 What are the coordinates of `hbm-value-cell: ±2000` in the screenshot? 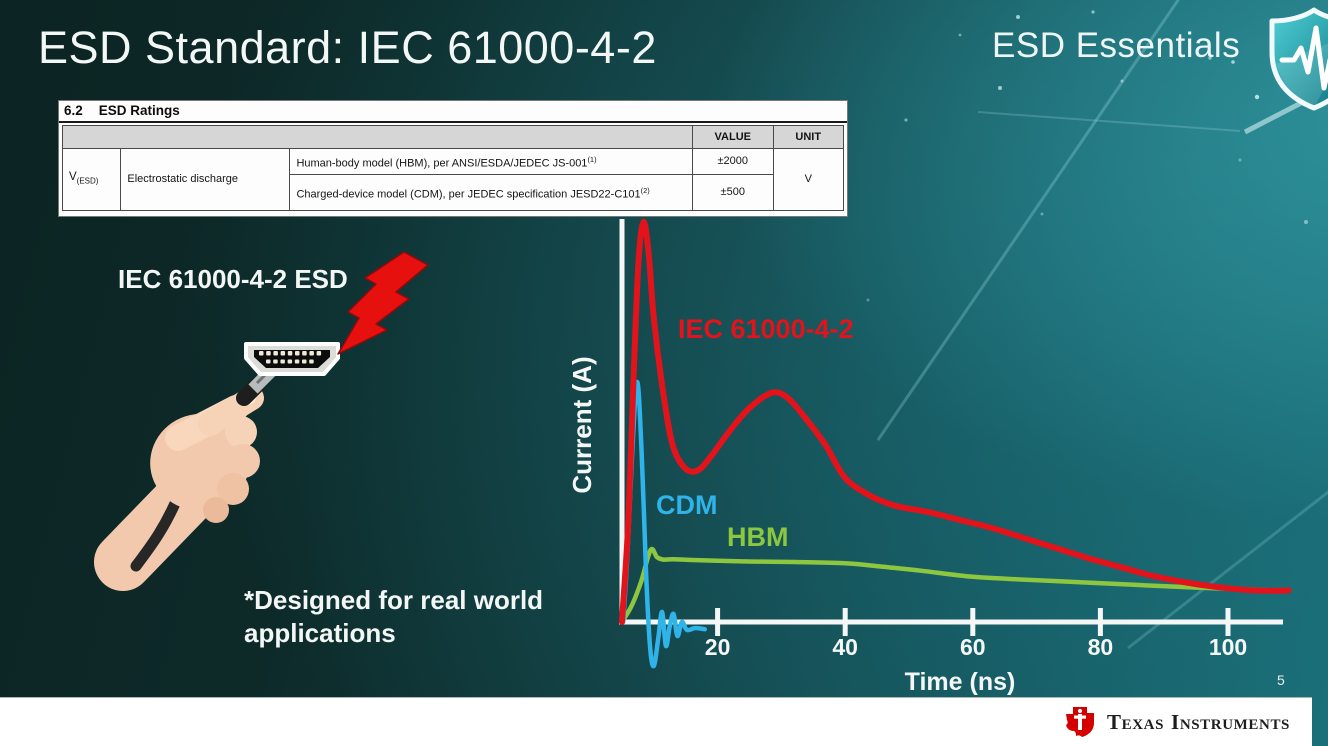 It's located at (733, 161).